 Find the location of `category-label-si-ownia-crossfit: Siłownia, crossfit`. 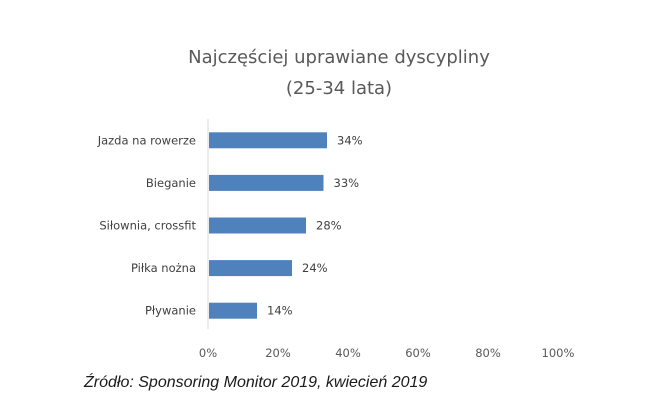

category-label-si-ownia-crossfit: Siłownia, crossfit is located at coordinates (147, 226).